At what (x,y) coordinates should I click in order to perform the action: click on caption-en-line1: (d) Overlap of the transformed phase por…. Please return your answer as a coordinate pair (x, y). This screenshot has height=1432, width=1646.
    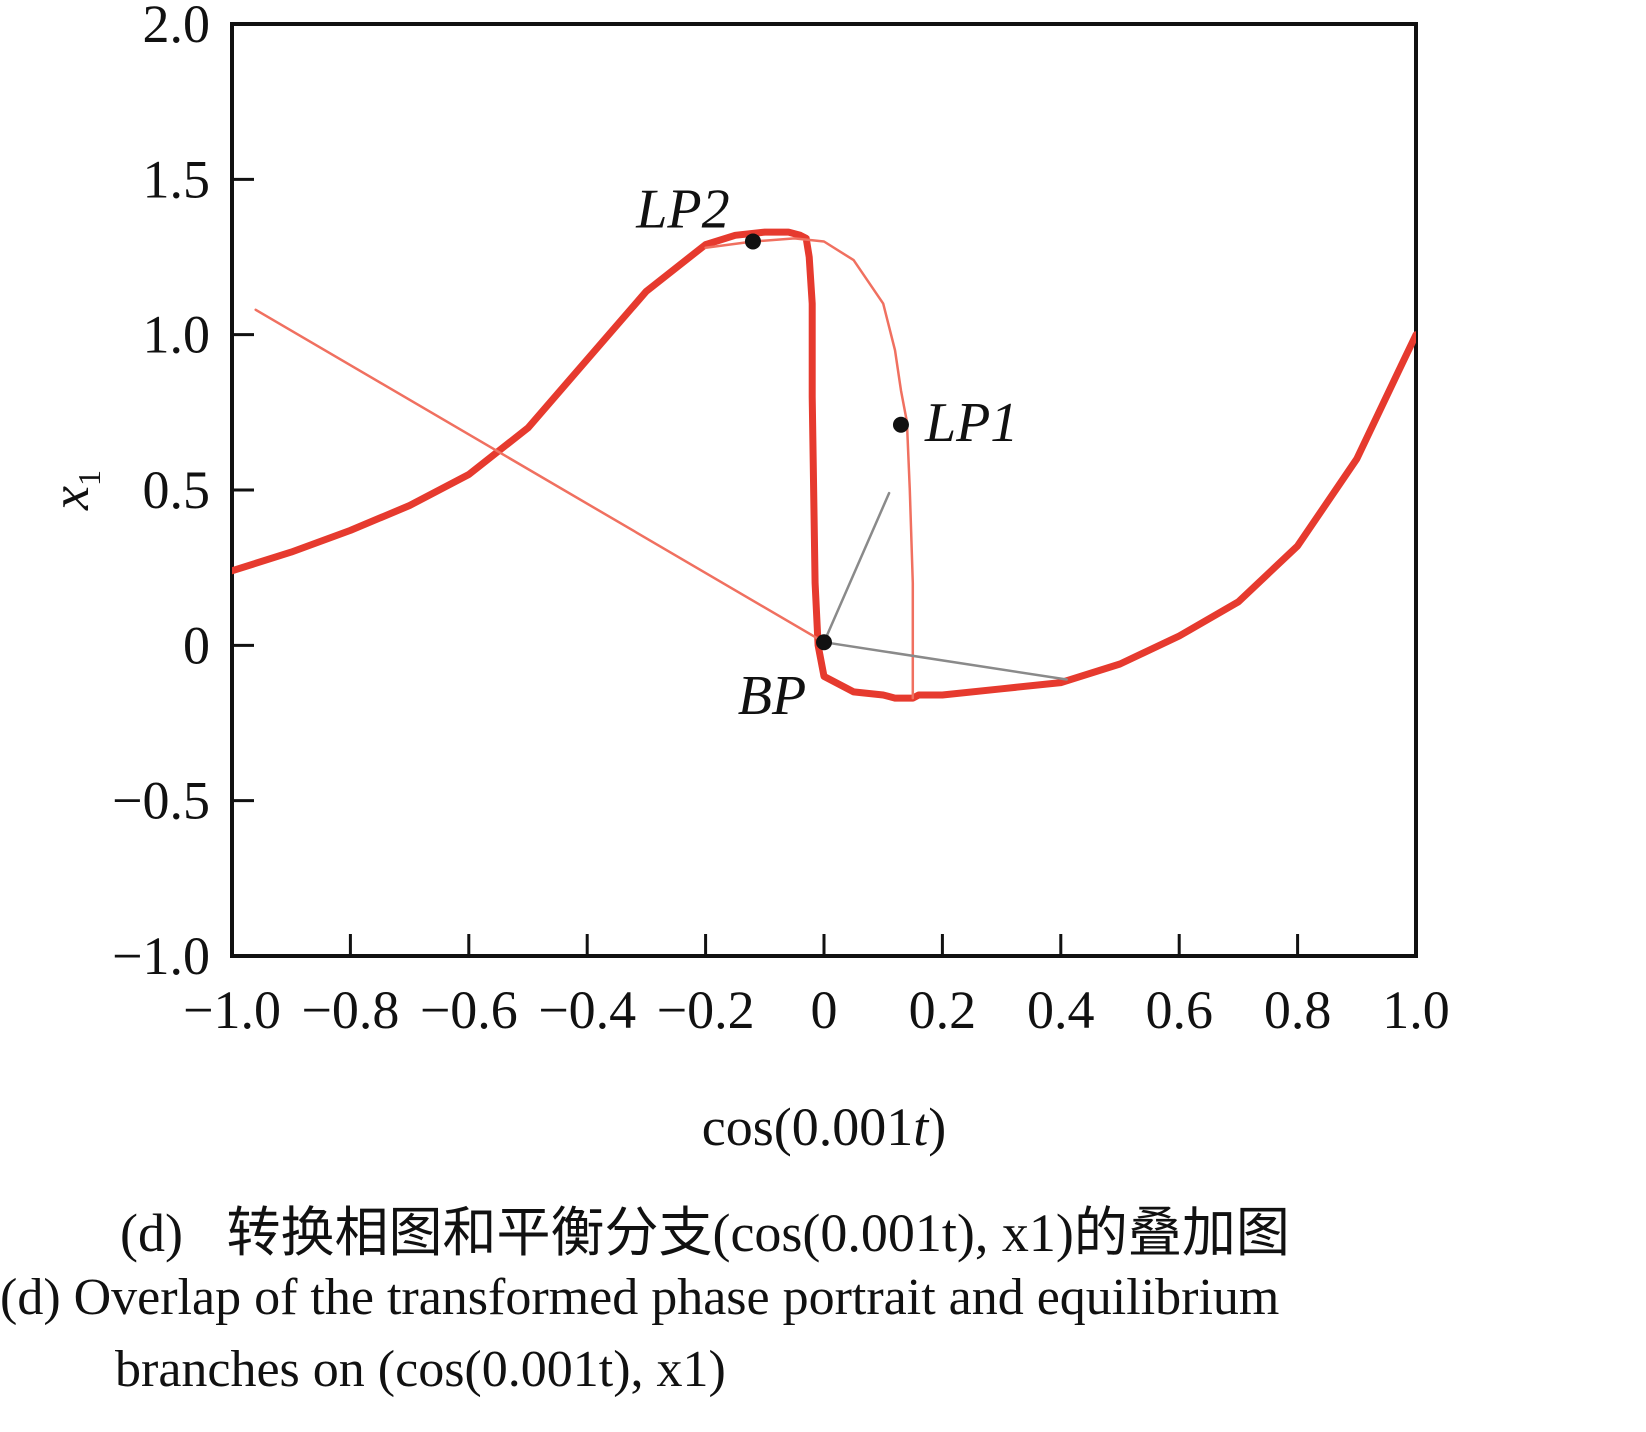
    Looking at the image, I should click on (640, 1297).